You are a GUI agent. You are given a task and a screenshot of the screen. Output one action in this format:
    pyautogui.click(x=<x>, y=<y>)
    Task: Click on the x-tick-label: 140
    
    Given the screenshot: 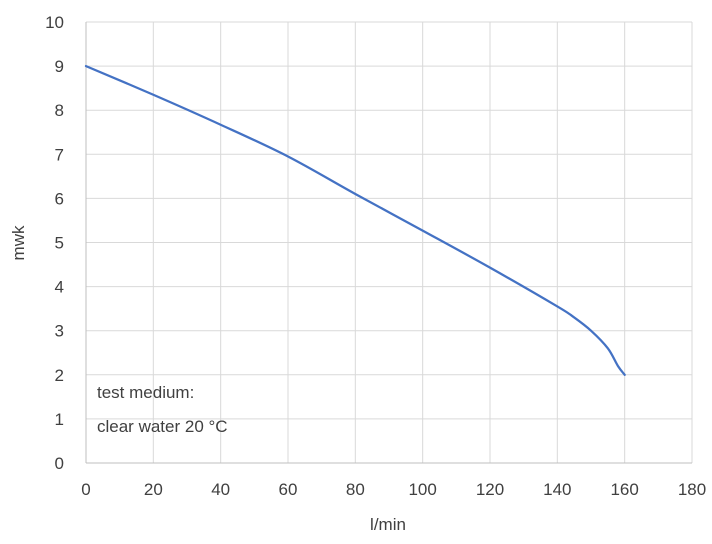 What is the action you would take?
    pyautogui.click(x=557, y=489)
    